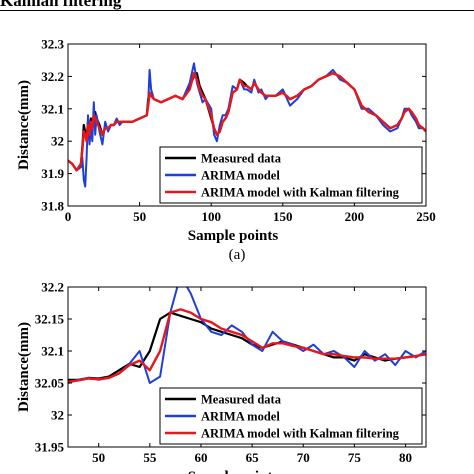 The width and height of the screenshot is (474, 474). Describe the element at coordinates (355, 457) in the screenshot. I see `x-tick-label: 75` at that location.